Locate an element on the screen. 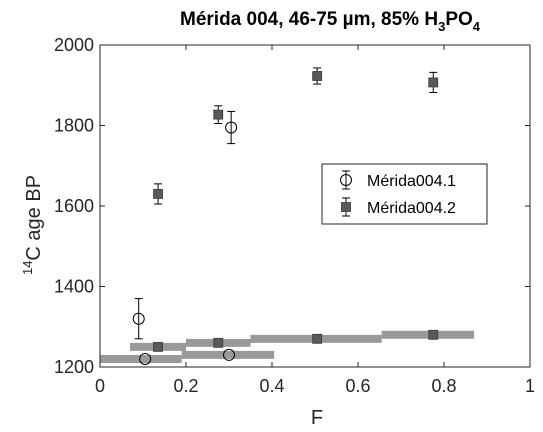 The width and height of the screenshot is (543, 432). x-tick-label: 0 is located at coordinates (100, 386).